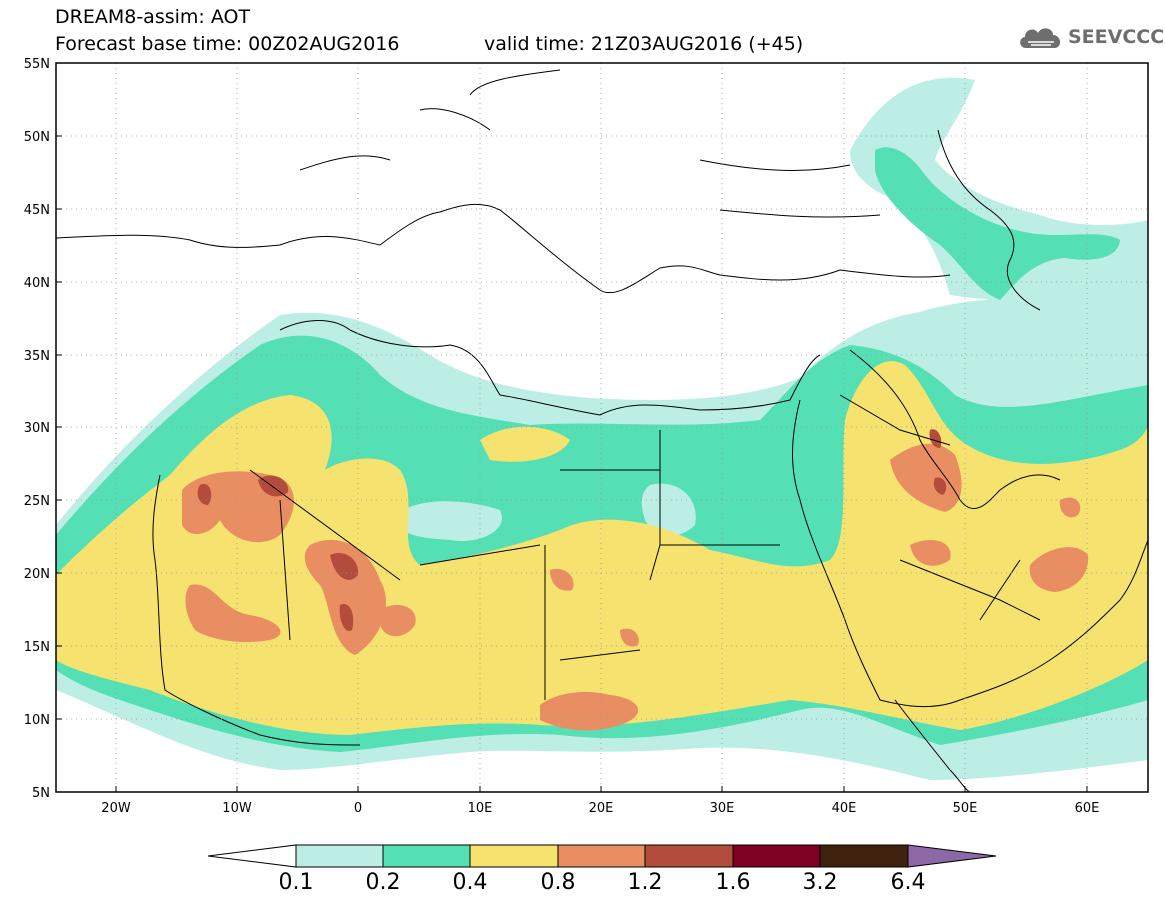  Describe the element at coordinates (1040, 38) in the screenshot. I see `cloud-icon` at that location.